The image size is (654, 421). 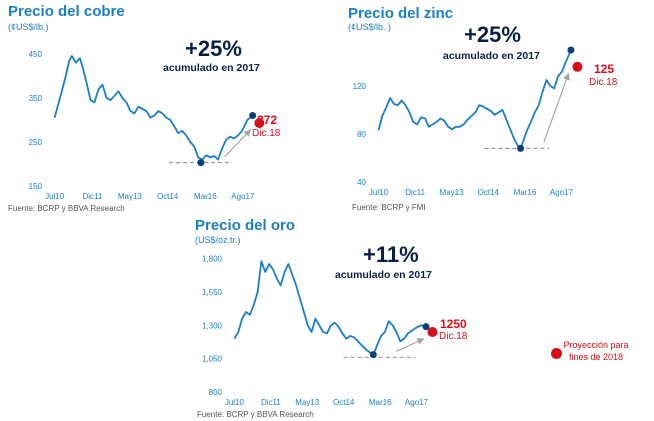 What do you see at coordinates (391, 254) in the screenshot?
I see `change-percent: +11%` at bounding box center [391, 254].